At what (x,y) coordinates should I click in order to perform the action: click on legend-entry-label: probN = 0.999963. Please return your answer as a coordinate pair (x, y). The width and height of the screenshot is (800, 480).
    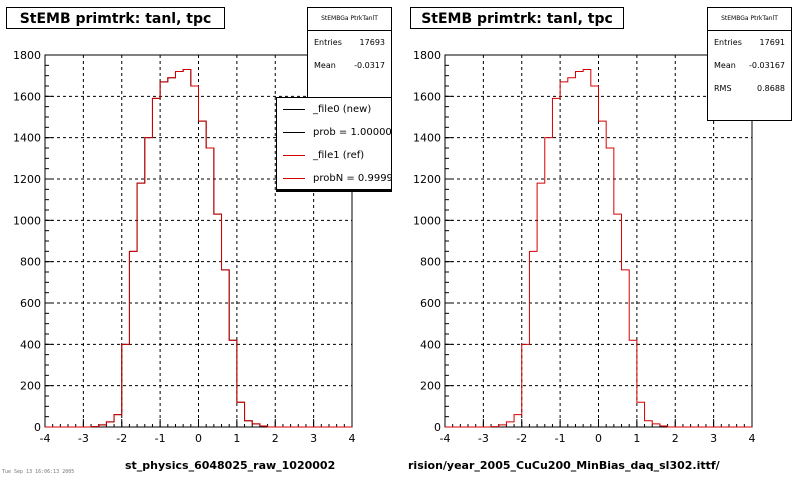
    Looking at the image, I should click on (352, 178).